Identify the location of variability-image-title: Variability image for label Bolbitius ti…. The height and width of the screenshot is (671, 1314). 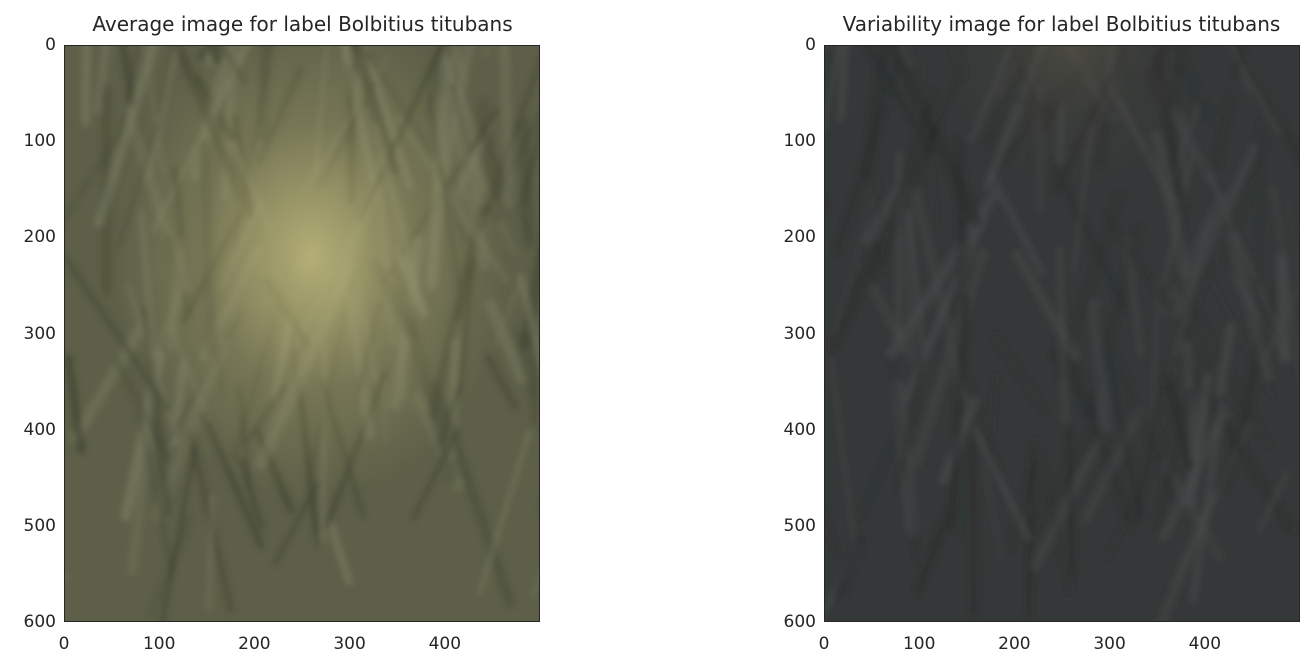
(1061, 24).